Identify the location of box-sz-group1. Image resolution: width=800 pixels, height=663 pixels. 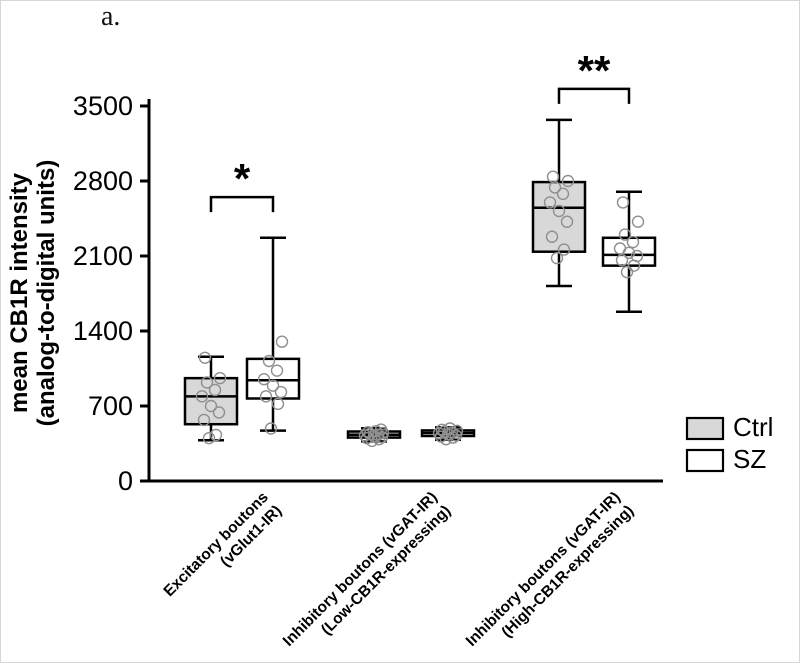
(273, 335).